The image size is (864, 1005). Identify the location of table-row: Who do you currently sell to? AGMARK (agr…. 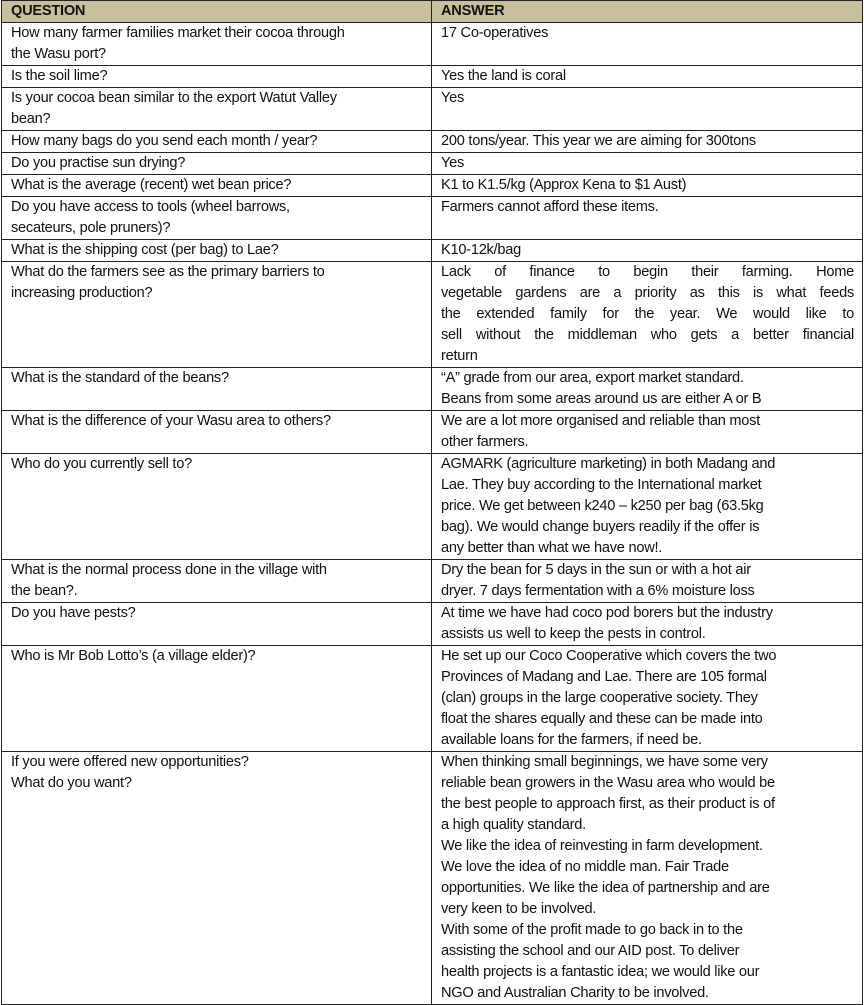
(432, 506).